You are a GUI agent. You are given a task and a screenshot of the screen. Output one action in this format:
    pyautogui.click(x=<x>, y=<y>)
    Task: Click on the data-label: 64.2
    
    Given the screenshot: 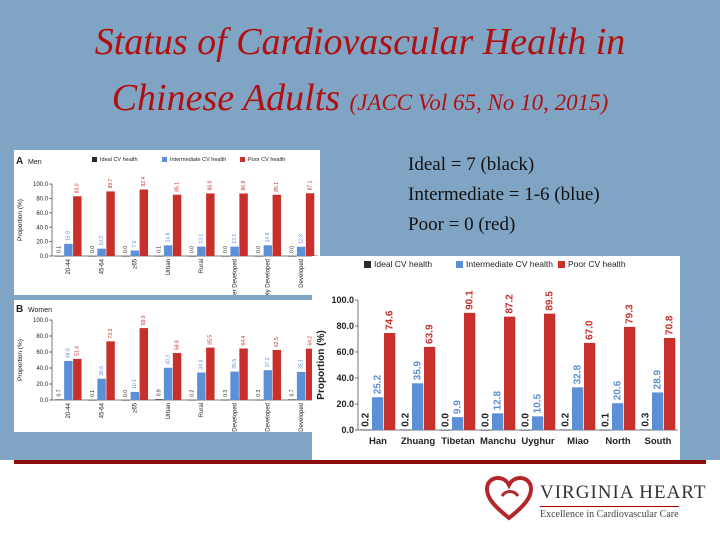 What is the action you would take?
    pyautogui.click(x=310, y=341)
    